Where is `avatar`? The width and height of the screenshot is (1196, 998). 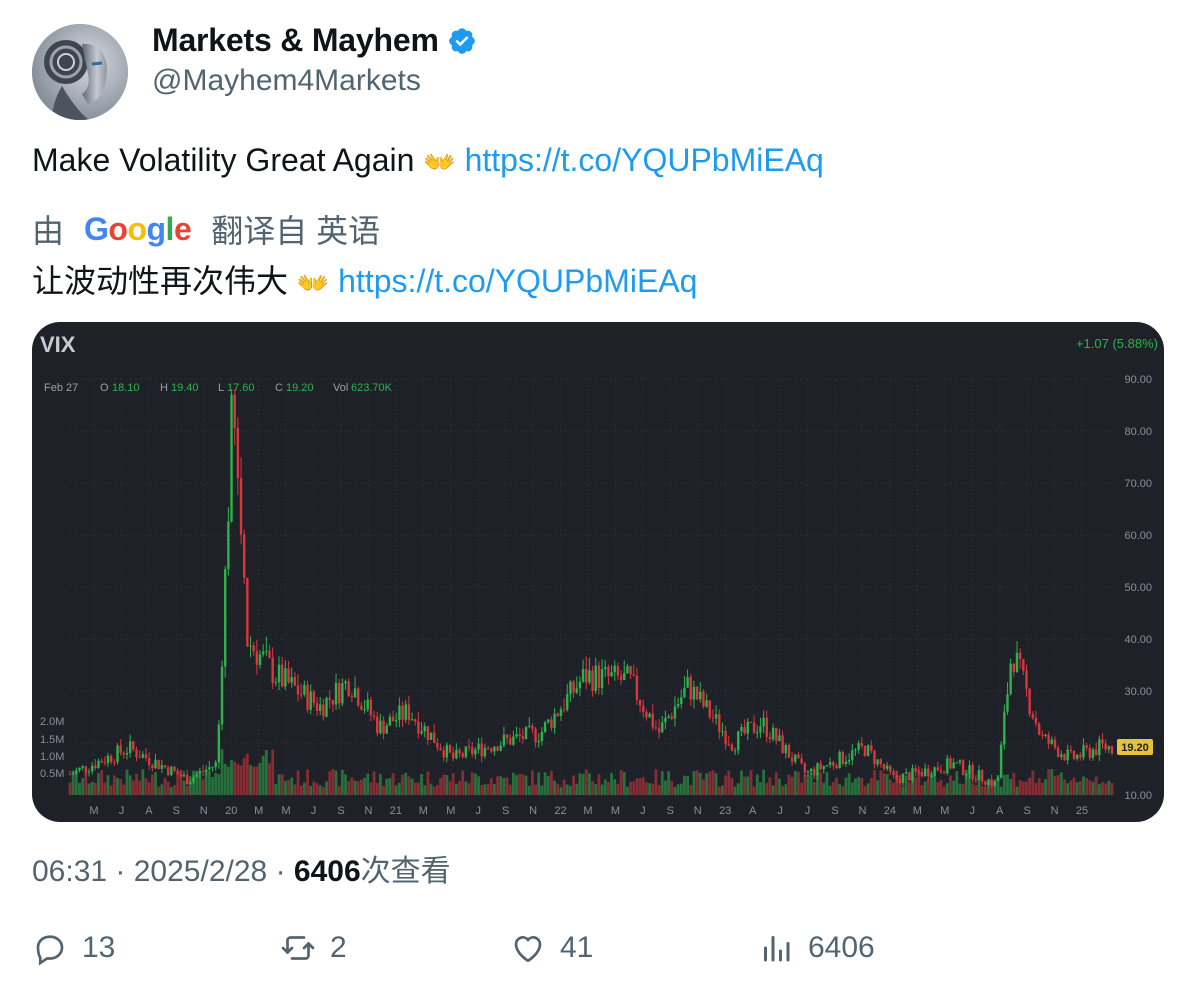
avatar is located at coordinates (80, 72).